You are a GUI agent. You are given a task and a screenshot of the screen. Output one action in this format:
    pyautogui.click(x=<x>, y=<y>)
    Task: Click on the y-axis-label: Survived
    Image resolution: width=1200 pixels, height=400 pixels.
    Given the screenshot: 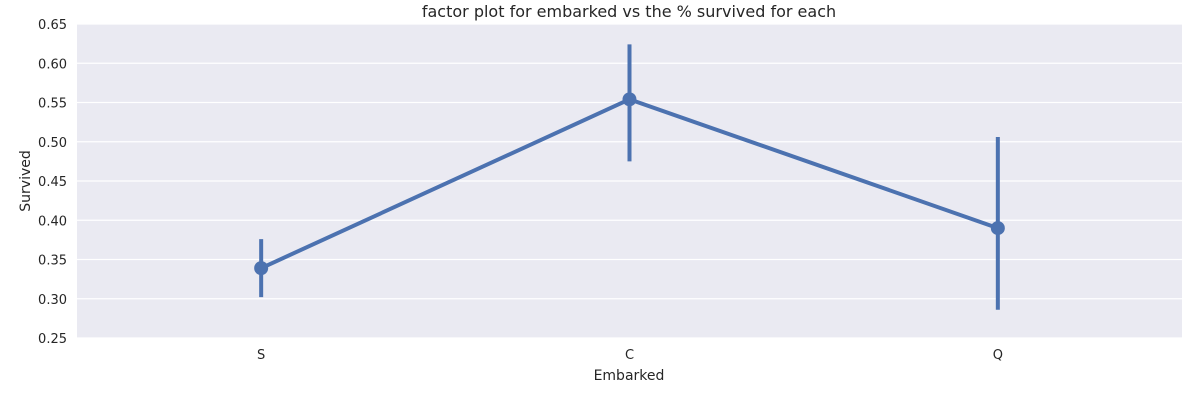 What is the action you would take?
    pyautogui.click(x=26, y=180)
    